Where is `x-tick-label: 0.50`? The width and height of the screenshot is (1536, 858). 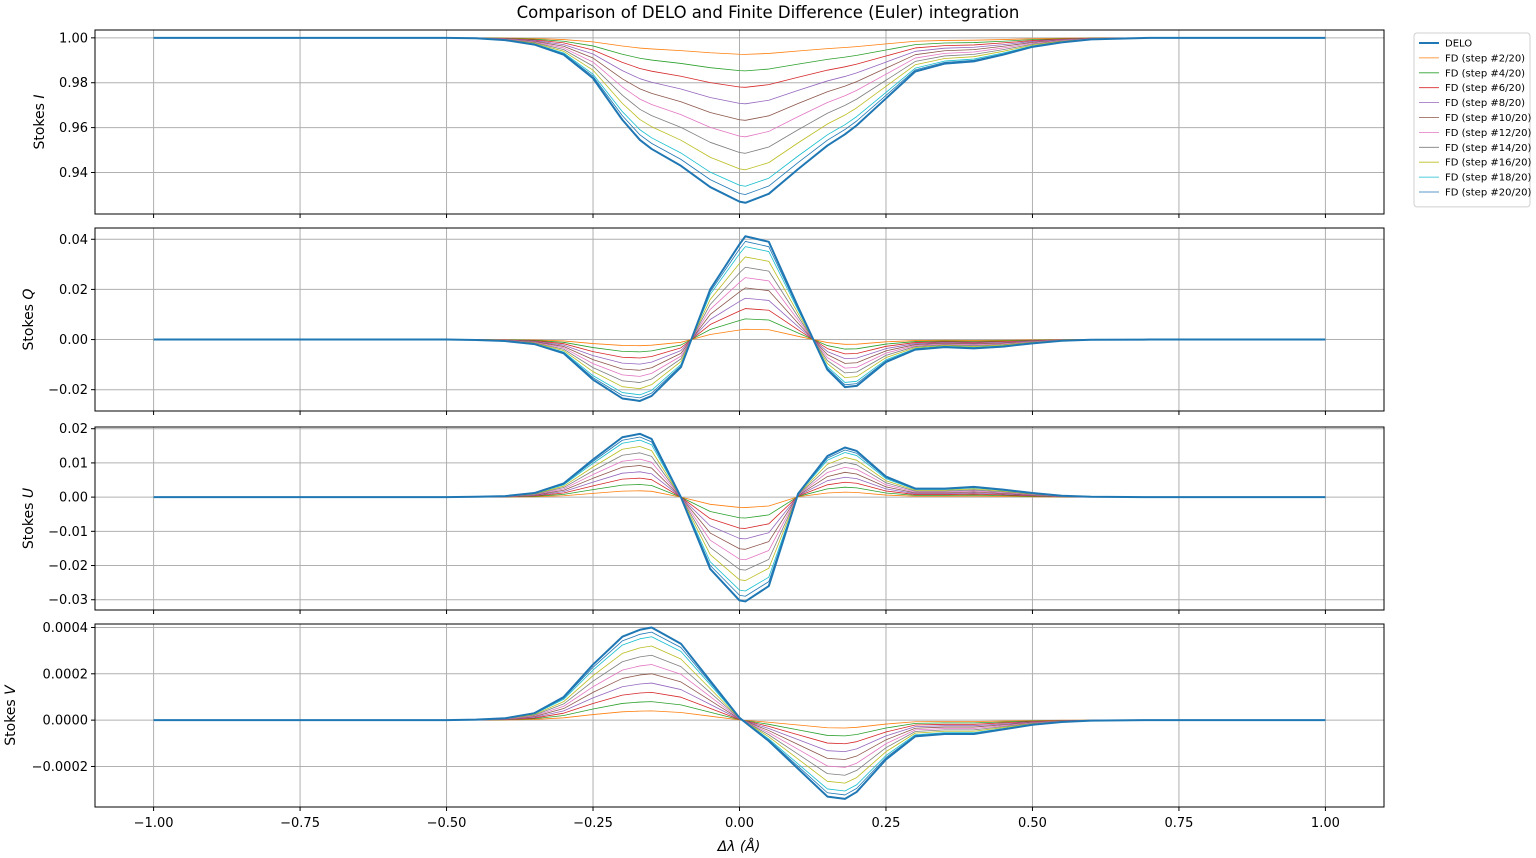
x-tick-label: 0.50 is located at coordinates (1032, 823).